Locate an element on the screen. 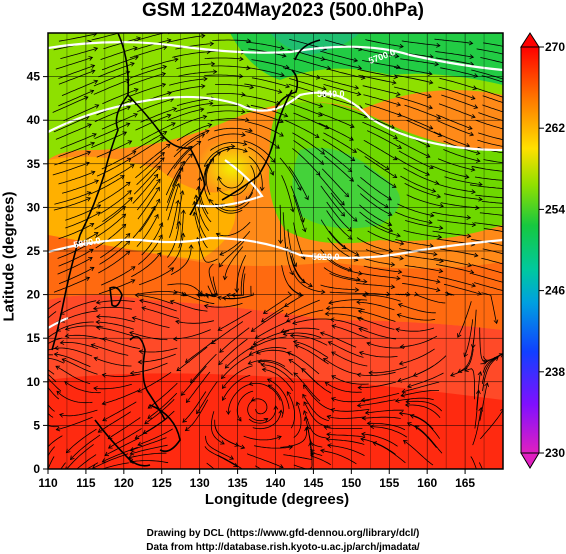 Image resolution: width=566 pixels, height=554 pixels. y-tick-label: 0 is located at coordinates (36, 469).